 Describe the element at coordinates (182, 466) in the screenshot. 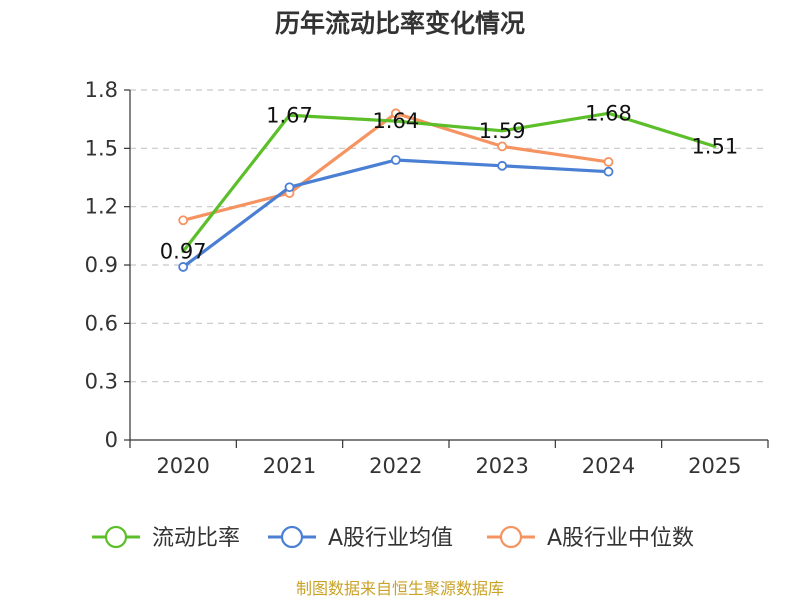

I see `x-tick-label: 2020` at that location.